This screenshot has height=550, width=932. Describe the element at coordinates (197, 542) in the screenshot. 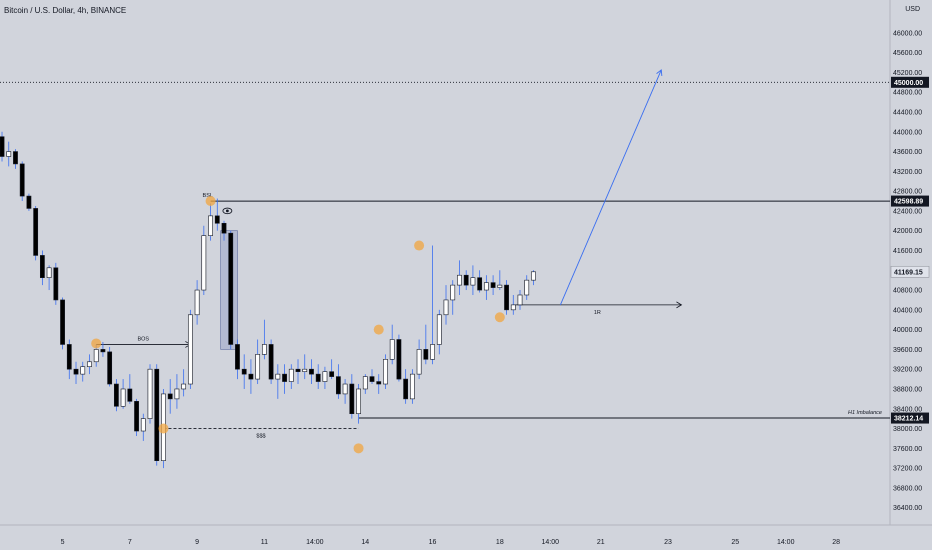

I see `time-tick-label: 9` at that location.